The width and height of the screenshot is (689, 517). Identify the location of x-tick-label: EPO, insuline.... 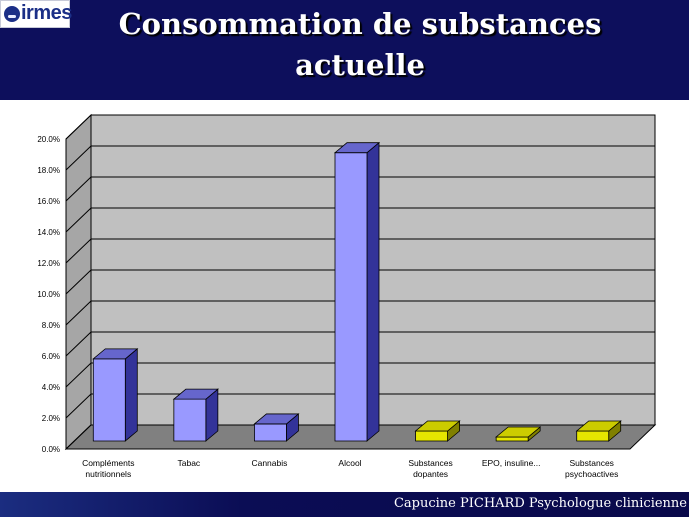
(511, 463).